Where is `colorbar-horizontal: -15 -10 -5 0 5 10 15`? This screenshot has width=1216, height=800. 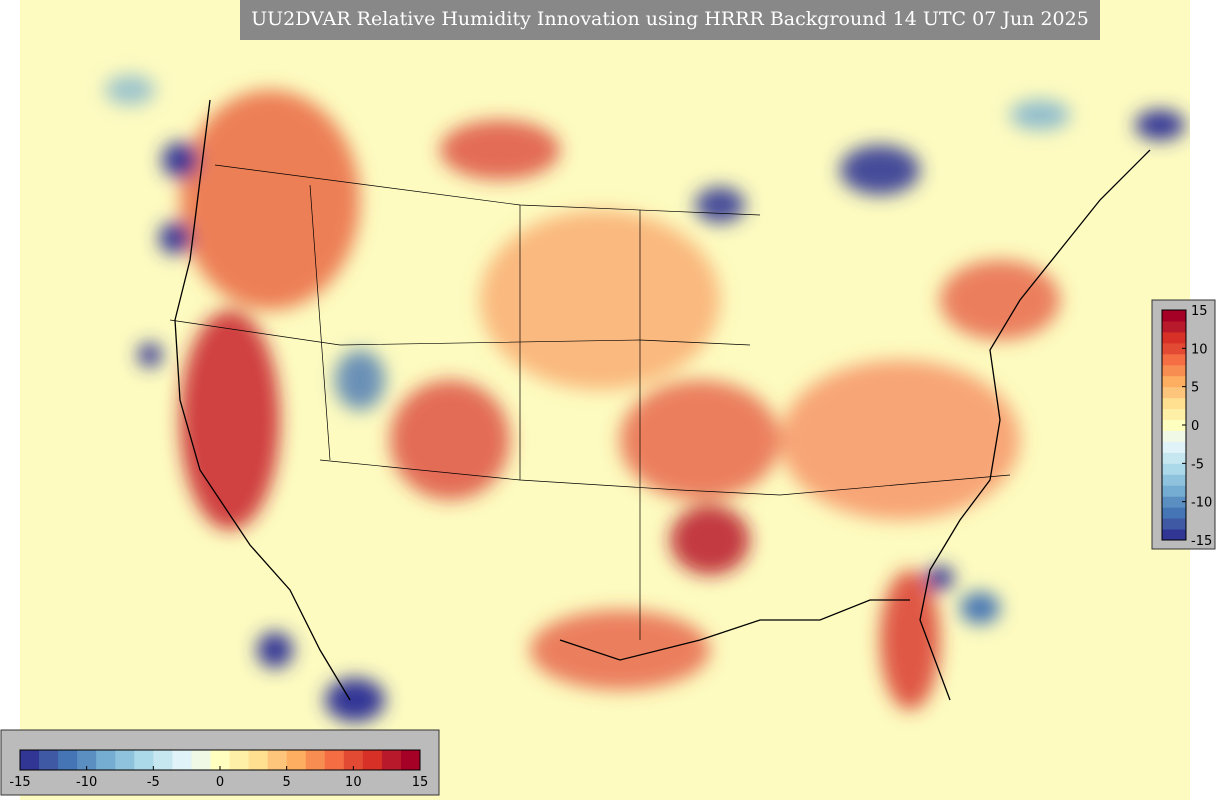
colorbar-horizontal: -15 -10 -5 0 5 10 15 is located at coordinates (219, 769).